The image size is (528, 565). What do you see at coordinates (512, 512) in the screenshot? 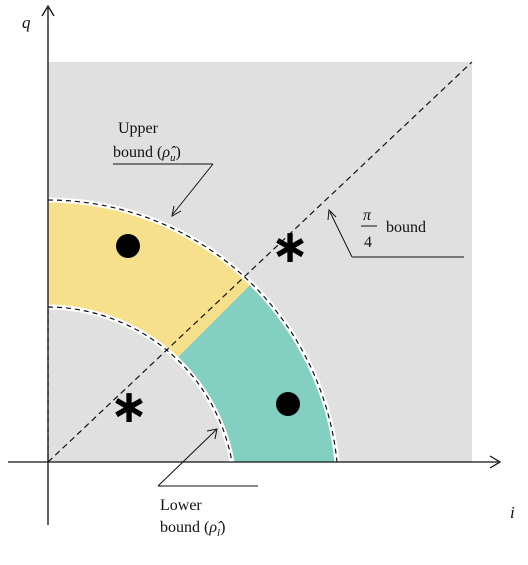
I see `x-axis-label: i` at bounding box center [512, 512].